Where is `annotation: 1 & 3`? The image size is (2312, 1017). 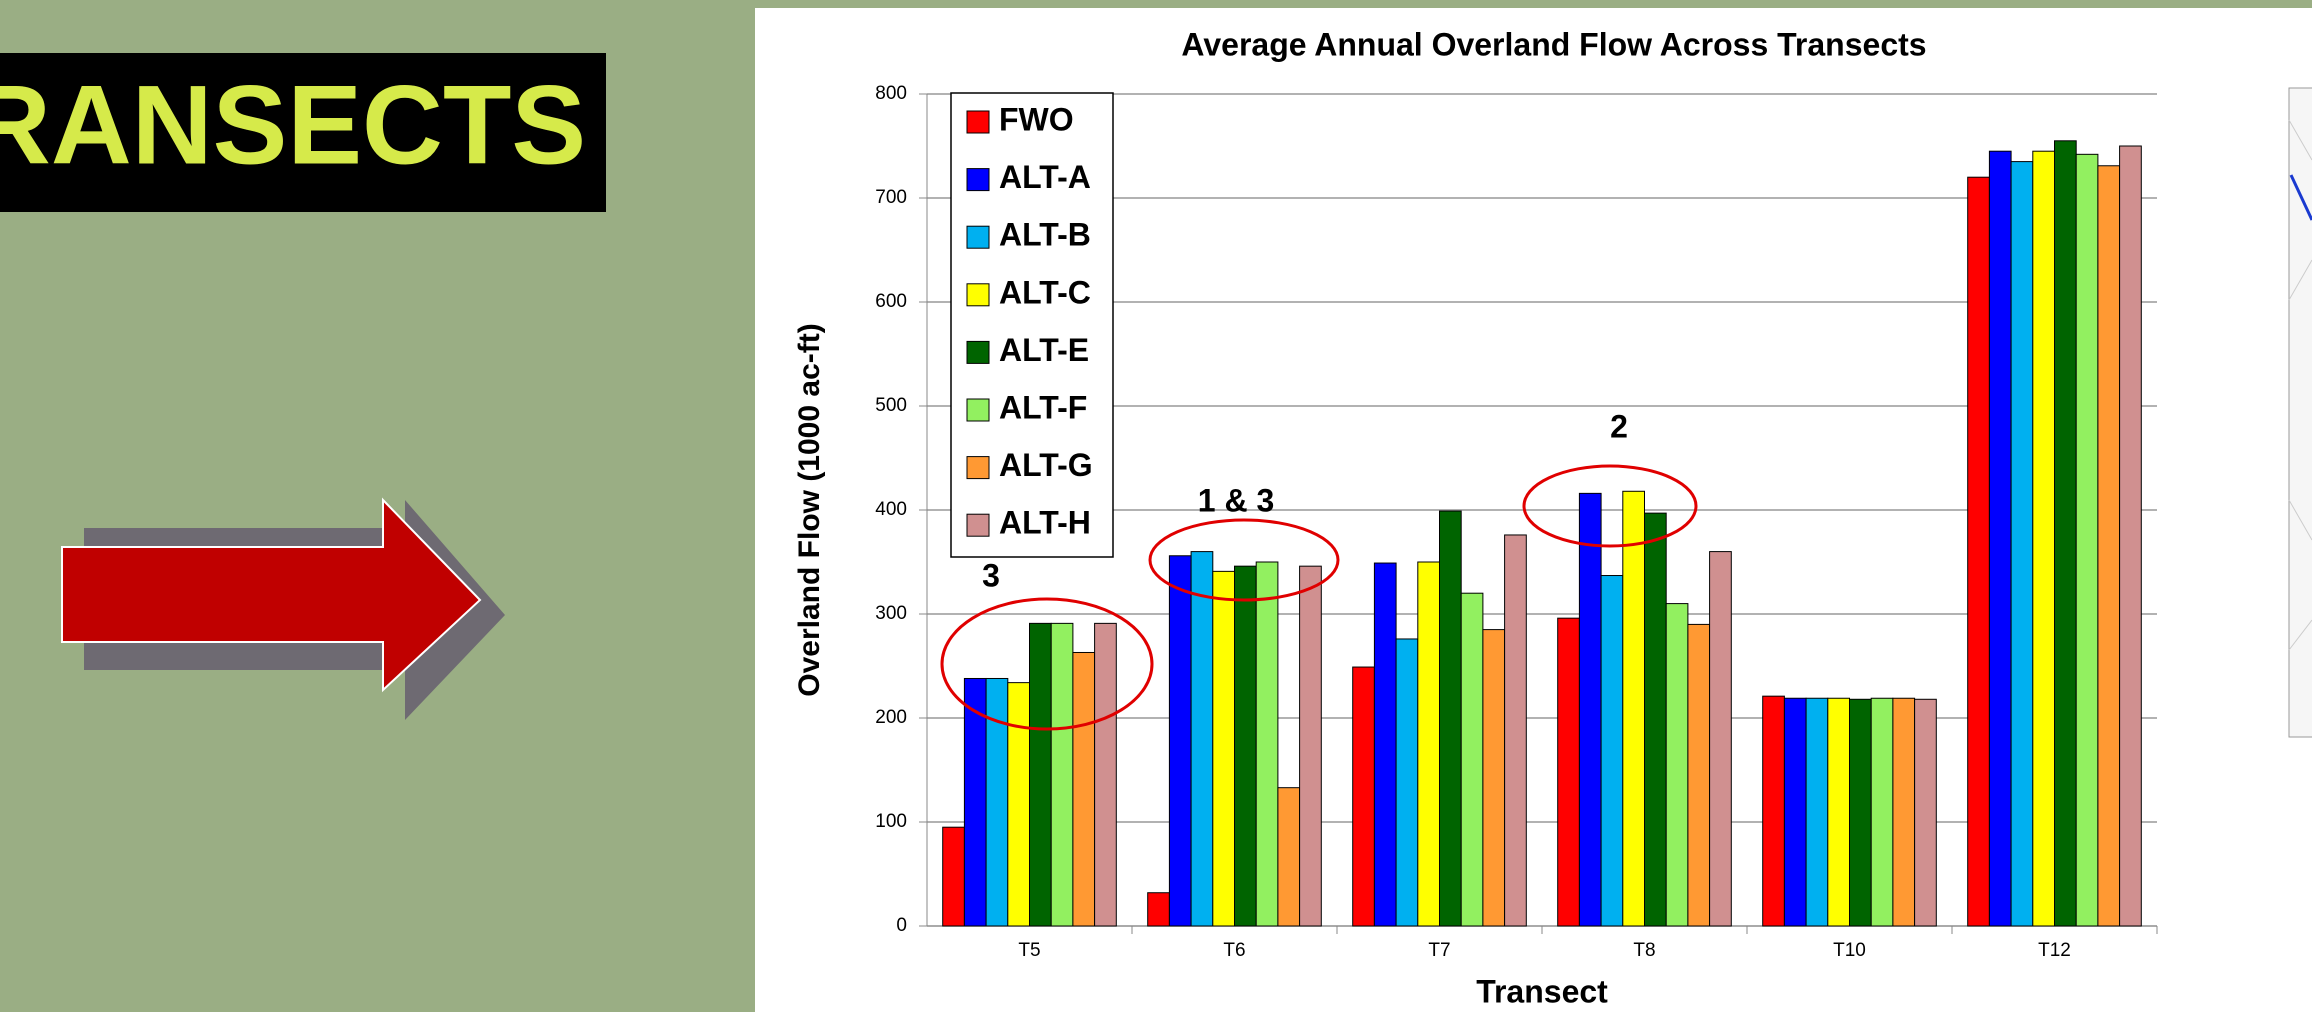
annotation: 1 & 3 is located at coordinates (1236, 500).